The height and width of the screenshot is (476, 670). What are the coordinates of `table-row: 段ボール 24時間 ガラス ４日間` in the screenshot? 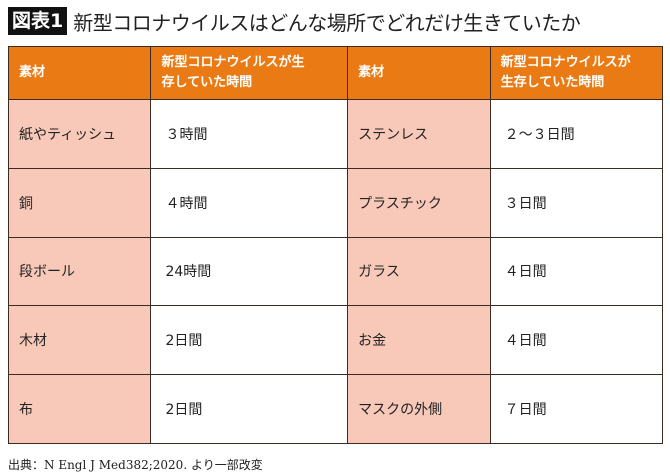 It's located at (335, 271).